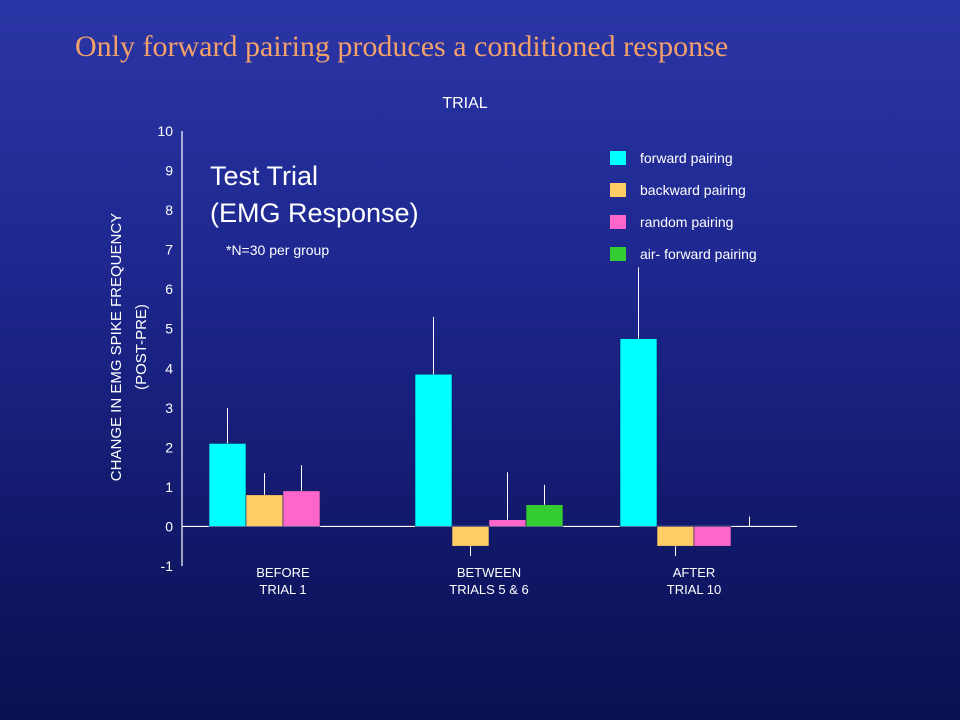 The width and height of the screenshot is (960, 720). I want to click on legend-label: air- forward pairing, so click(698, 254).